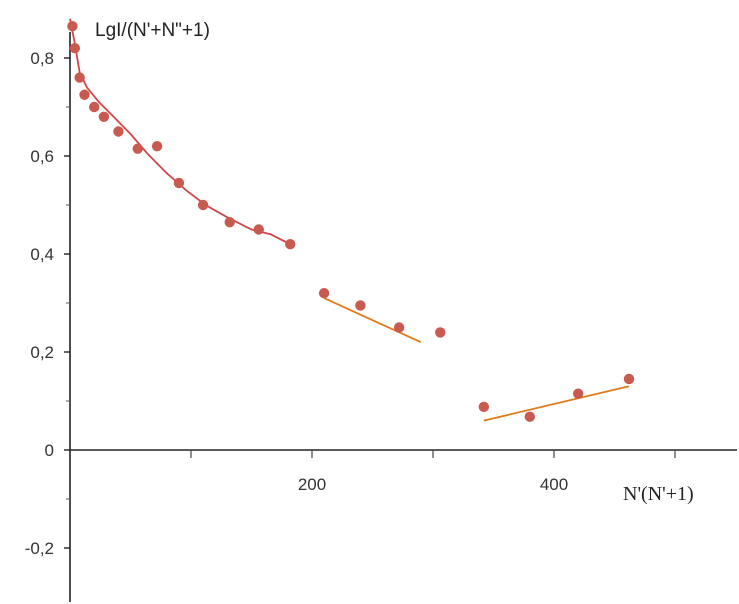 This screenshot has width=739, height=604. Describe the element at coordinates (42, 58) in the screenshot. I see `y-tick-label: 0,8` at that location.